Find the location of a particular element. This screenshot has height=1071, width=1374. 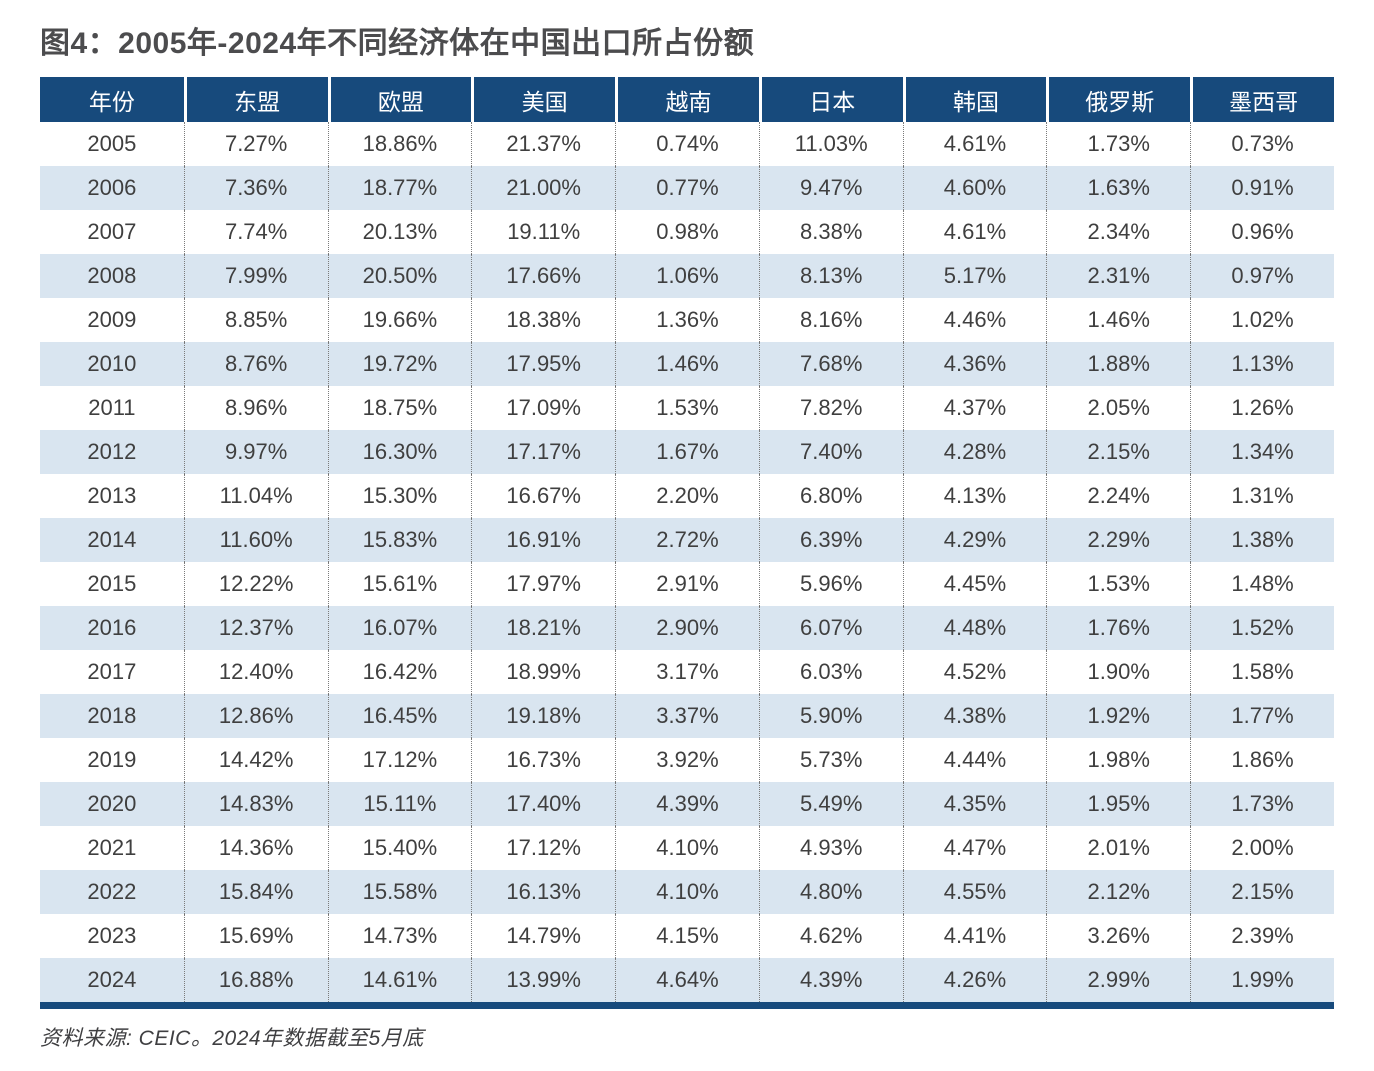

value-cell: 2.29% is located at coordinates (1118, 540).